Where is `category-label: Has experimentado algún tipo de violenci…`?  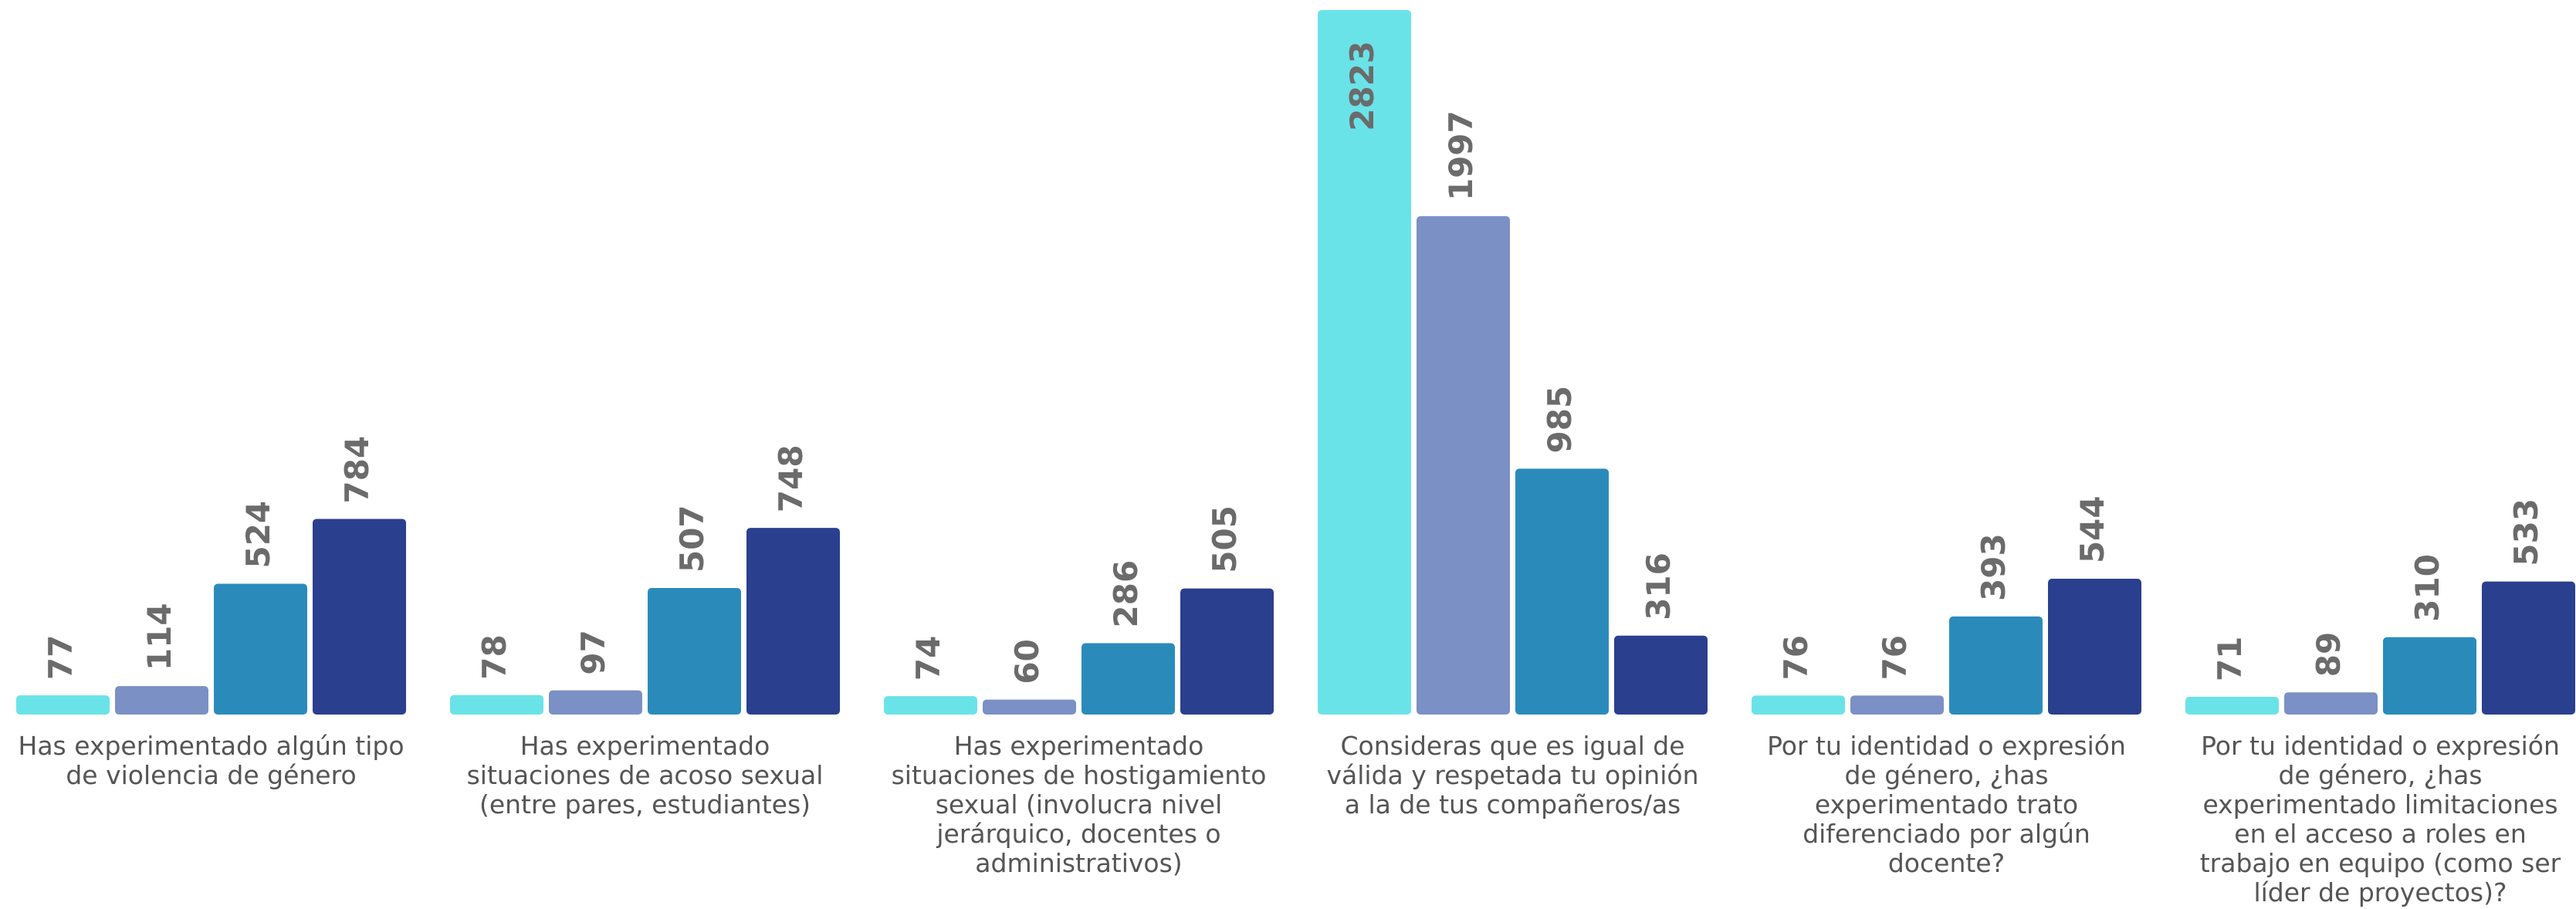
category-label: Has experimentado algún tipo de violenci… is located at coordinates (212, 760).